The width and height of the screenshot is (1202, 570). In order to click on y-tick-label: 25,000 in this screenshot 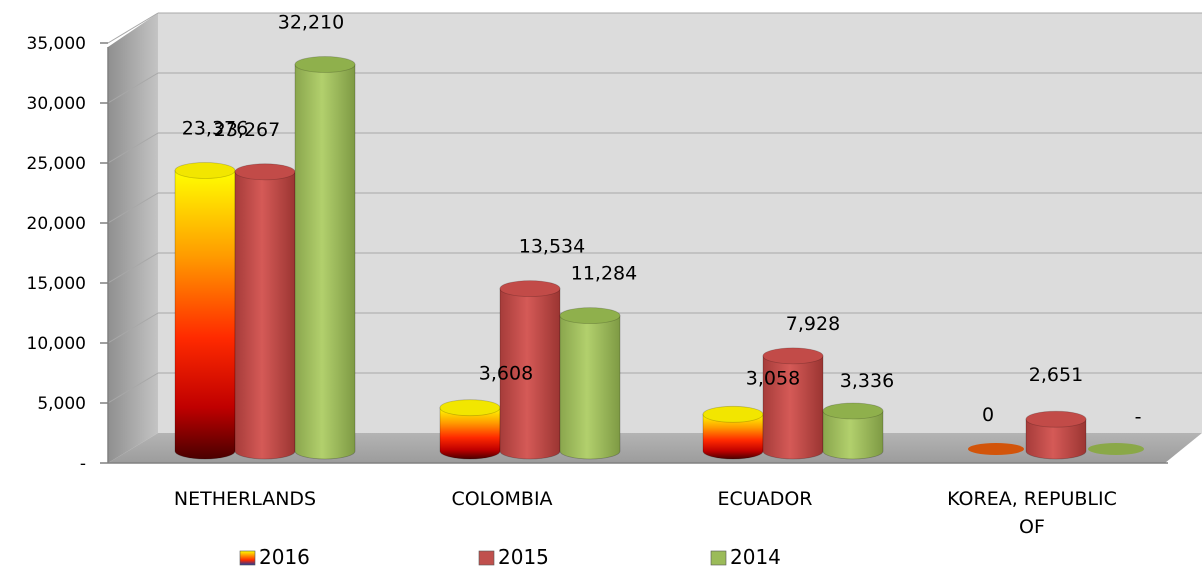, I will do `click(56, 164)`.